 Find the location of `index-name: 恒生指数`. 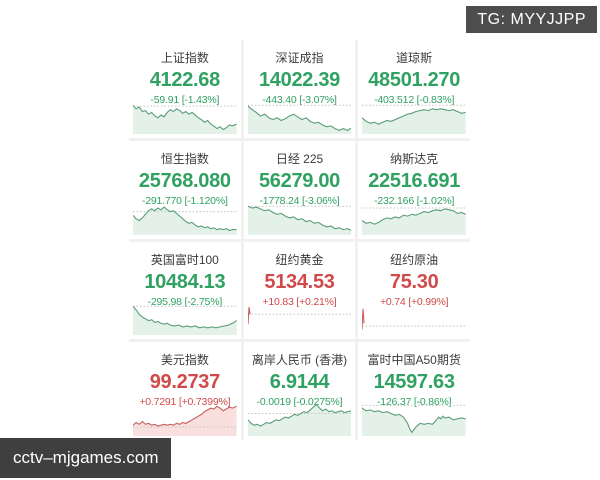

index-name: 恒生指数 is located at coordinates (184, 158).